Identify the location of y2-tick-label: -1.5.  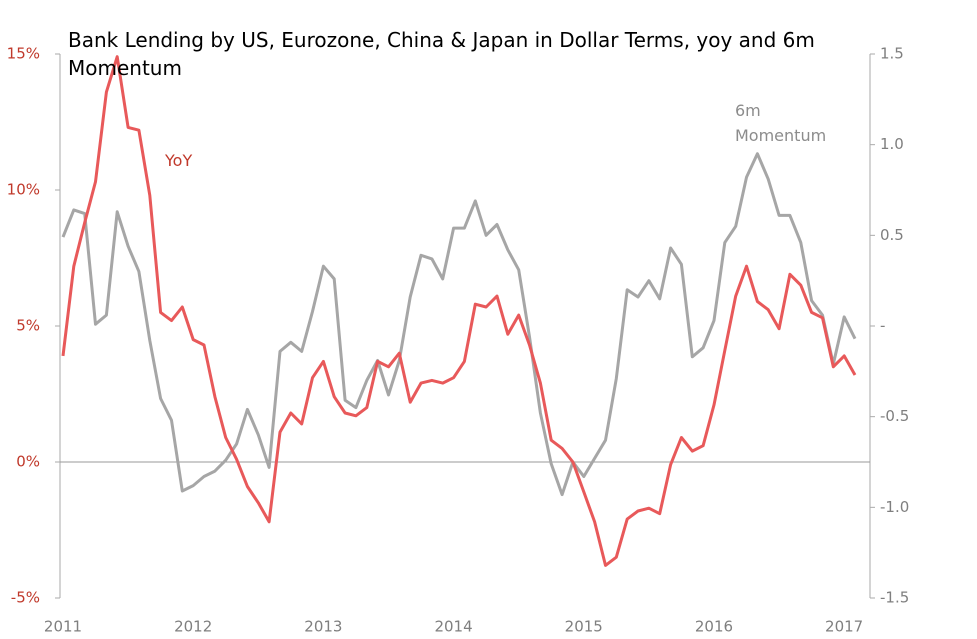
(894, 598).